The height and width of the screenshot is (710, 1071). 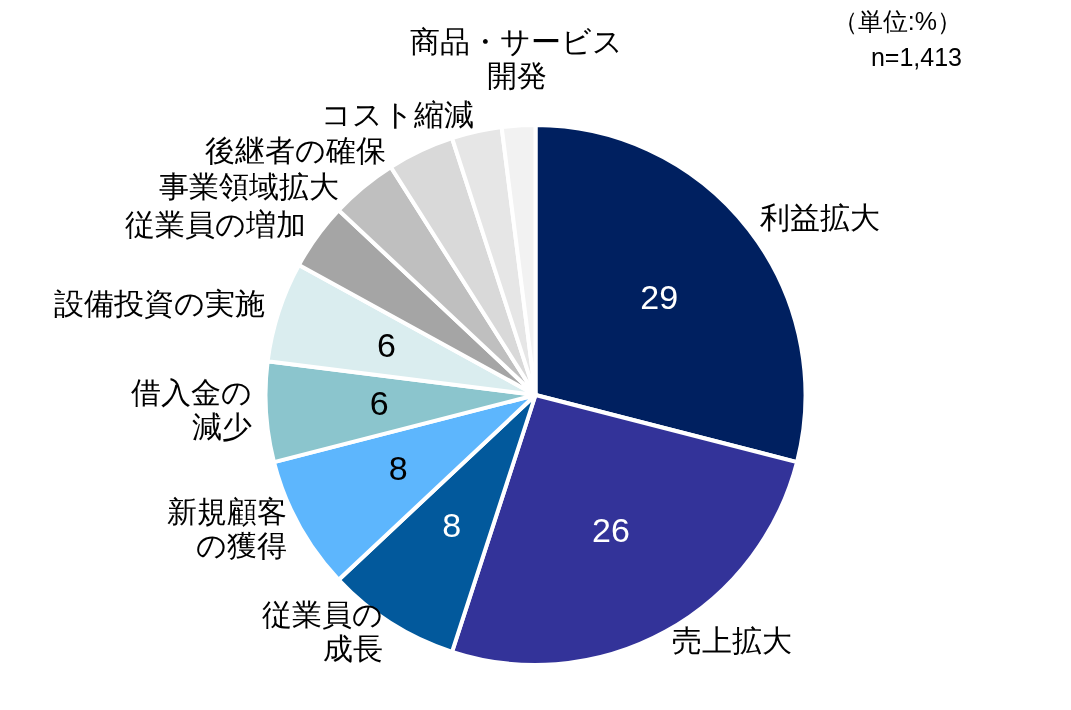 I want to click on slice-label: 商品・サービス開発, so click(x=517, y=58).